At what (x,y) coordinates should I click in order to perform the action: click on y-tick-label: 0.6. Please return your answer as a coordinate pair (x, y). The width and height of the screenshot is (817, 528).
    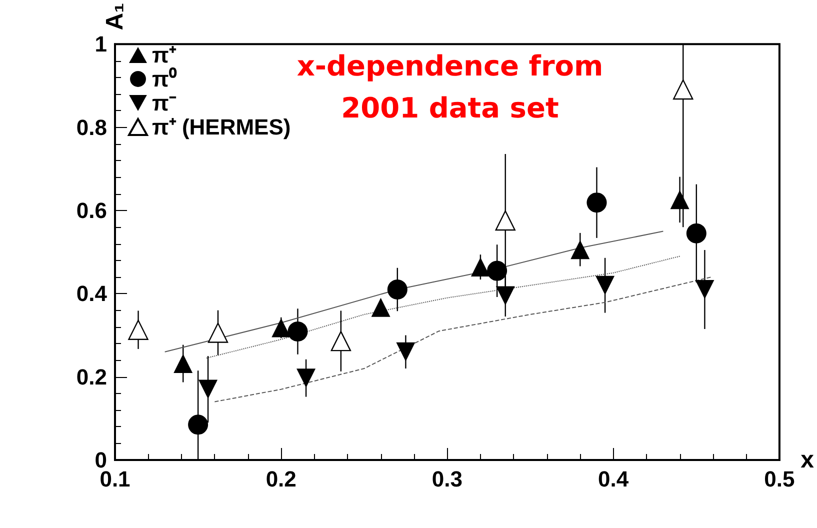
    Looking at the image, I should click on (91, 210).